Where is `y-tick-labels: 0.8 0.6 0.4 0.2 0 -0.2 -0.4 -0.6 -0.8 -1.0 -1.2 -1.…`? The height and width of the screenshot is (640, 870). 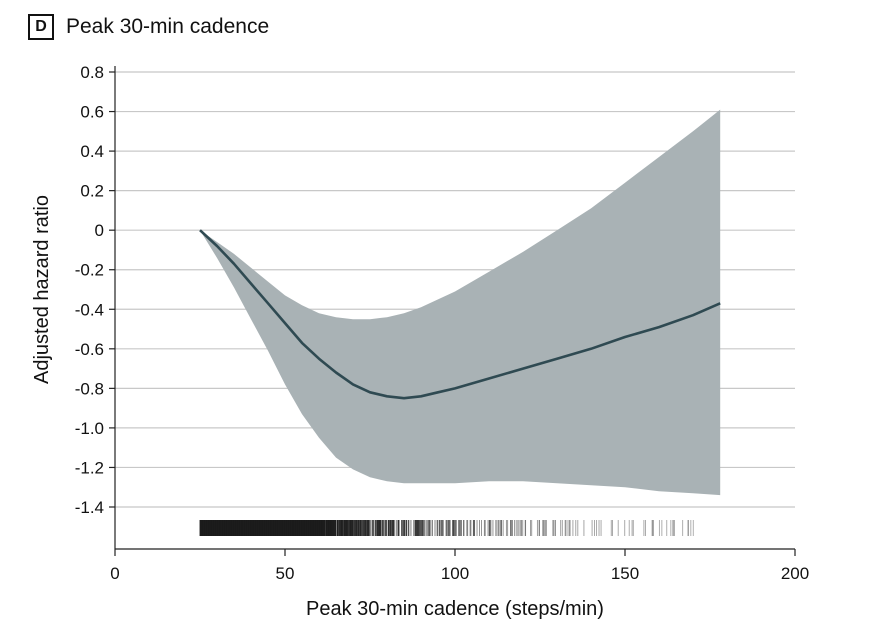
y-tick-labels: 0.8 0.6 0.4 0.2 0 -0.2 -0.4 -0.6 -0.8 -1.0 -1.2 -1.… is located at coordinates (95, 290).